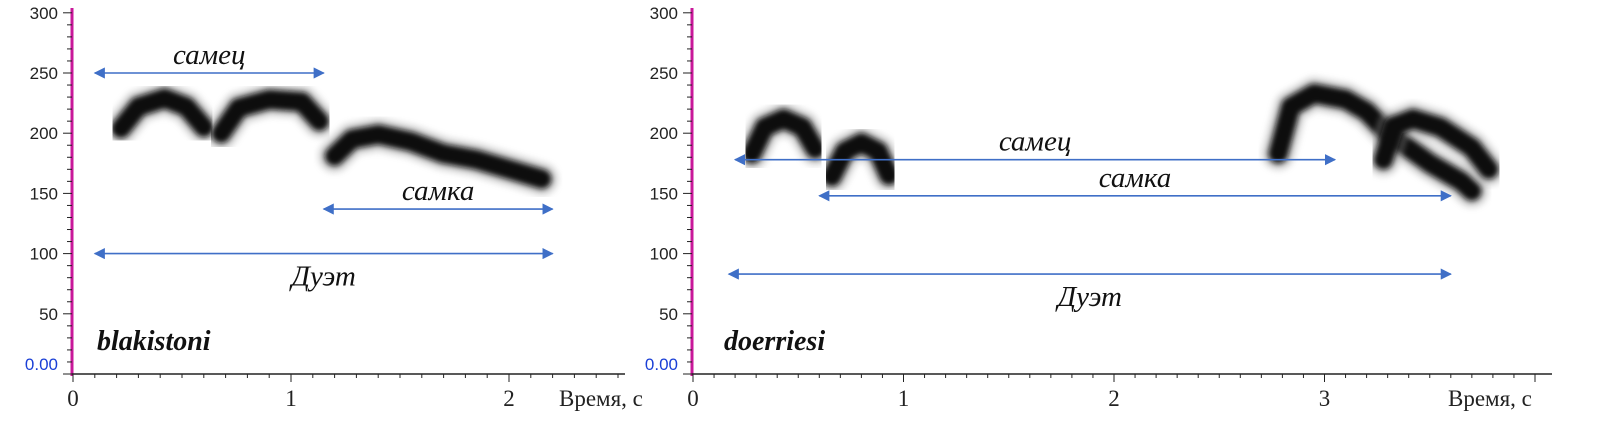  What do you see at coordinates (1325, 398) in the screenshot?
I see `x-tick-label: 3` at bounding box center [1325, 398].